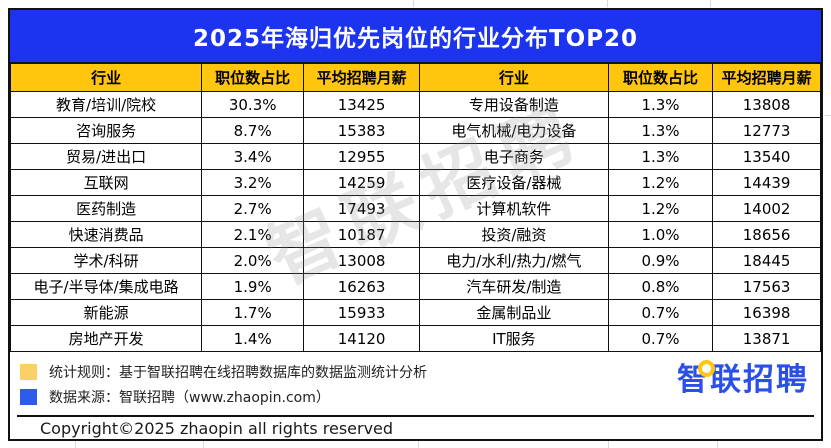 This screenshot has height=448, width=831. What do you see at coordinates (253, 208) in the screenshot?
I see `table-cell: 2.7%` at bounding box center [253, 208].